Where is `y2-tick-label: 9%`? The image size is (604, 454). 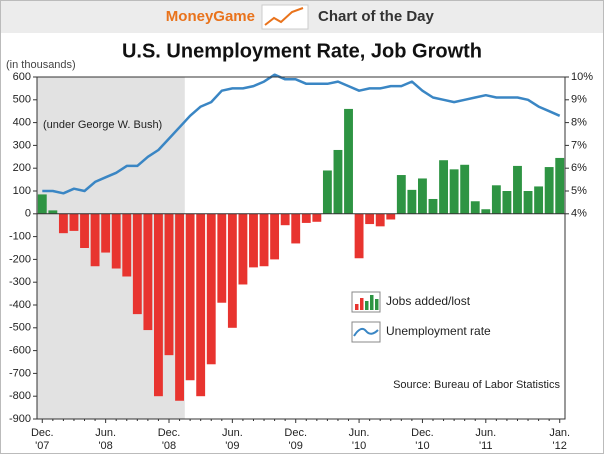 y2-tick-label: 9% is located at coordinates (579, 100).